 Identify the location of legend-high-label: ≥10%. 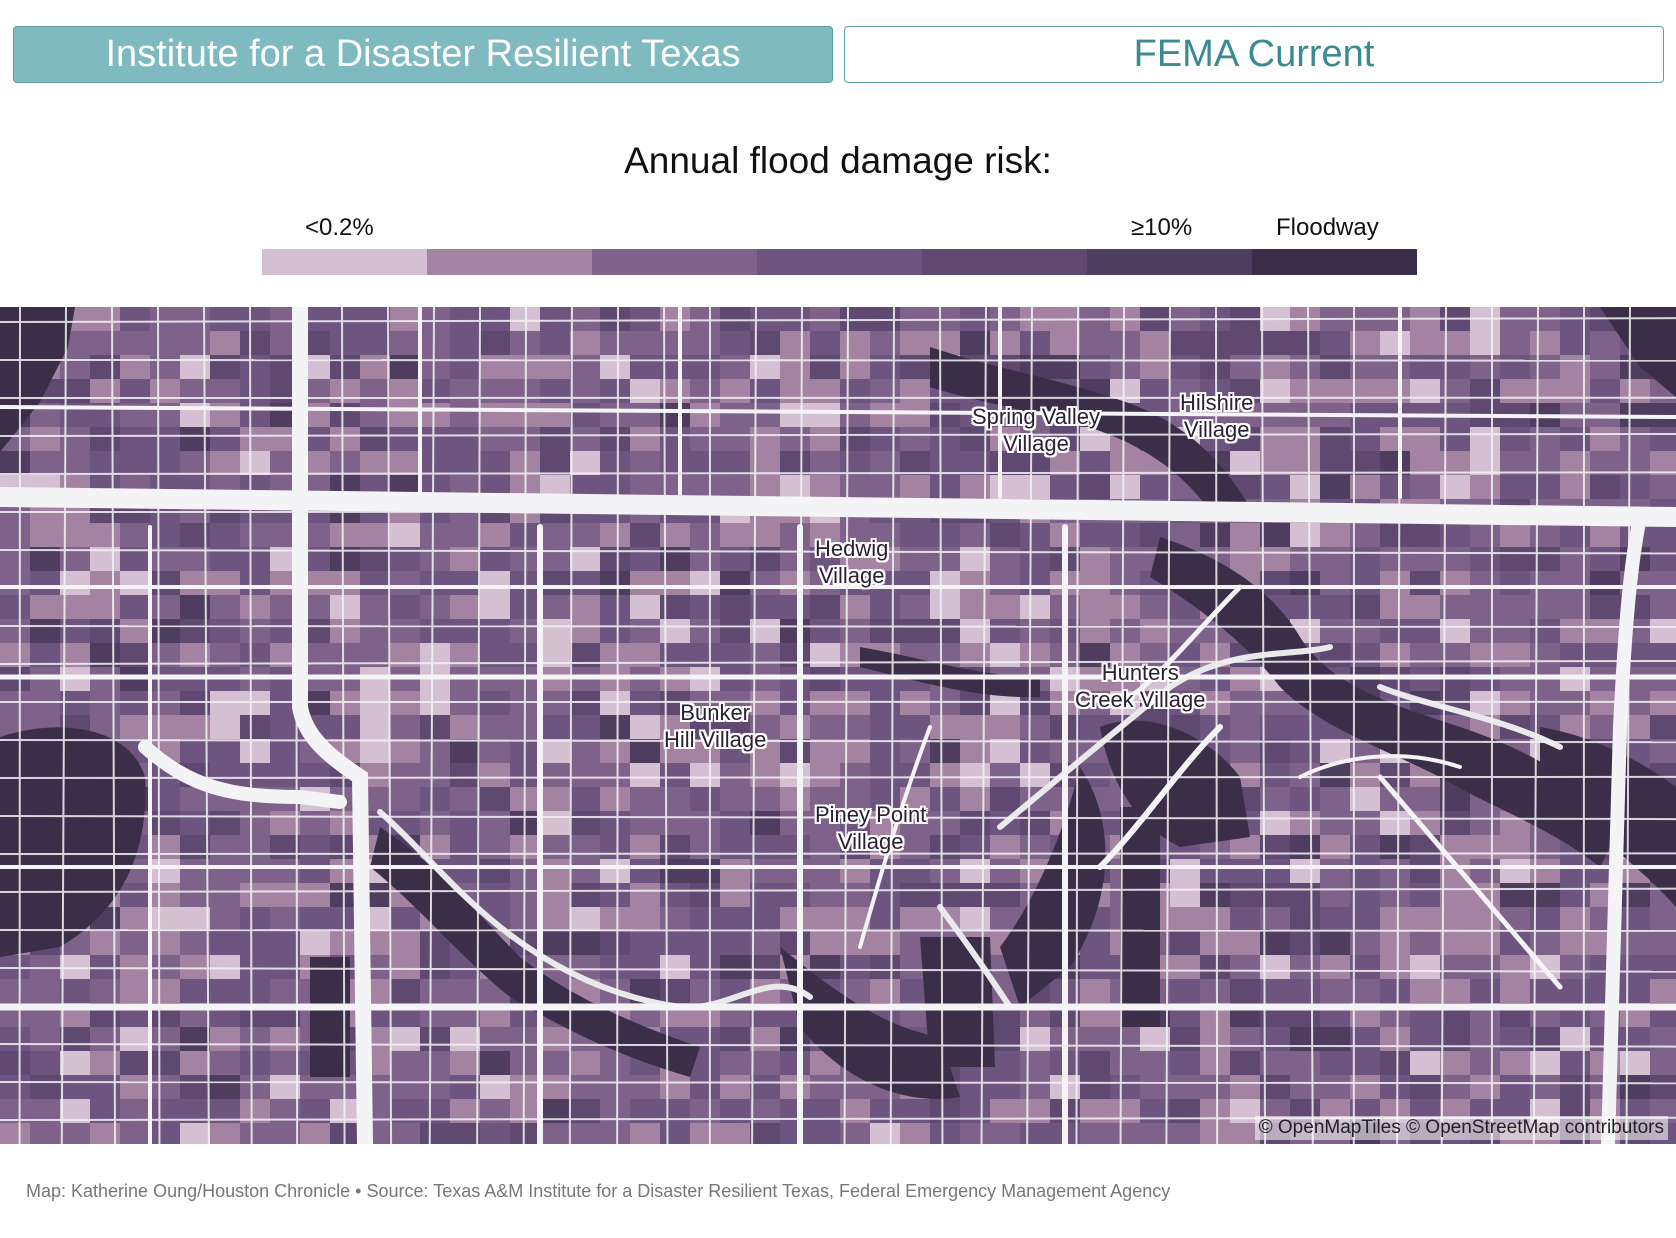
(1162, 227).